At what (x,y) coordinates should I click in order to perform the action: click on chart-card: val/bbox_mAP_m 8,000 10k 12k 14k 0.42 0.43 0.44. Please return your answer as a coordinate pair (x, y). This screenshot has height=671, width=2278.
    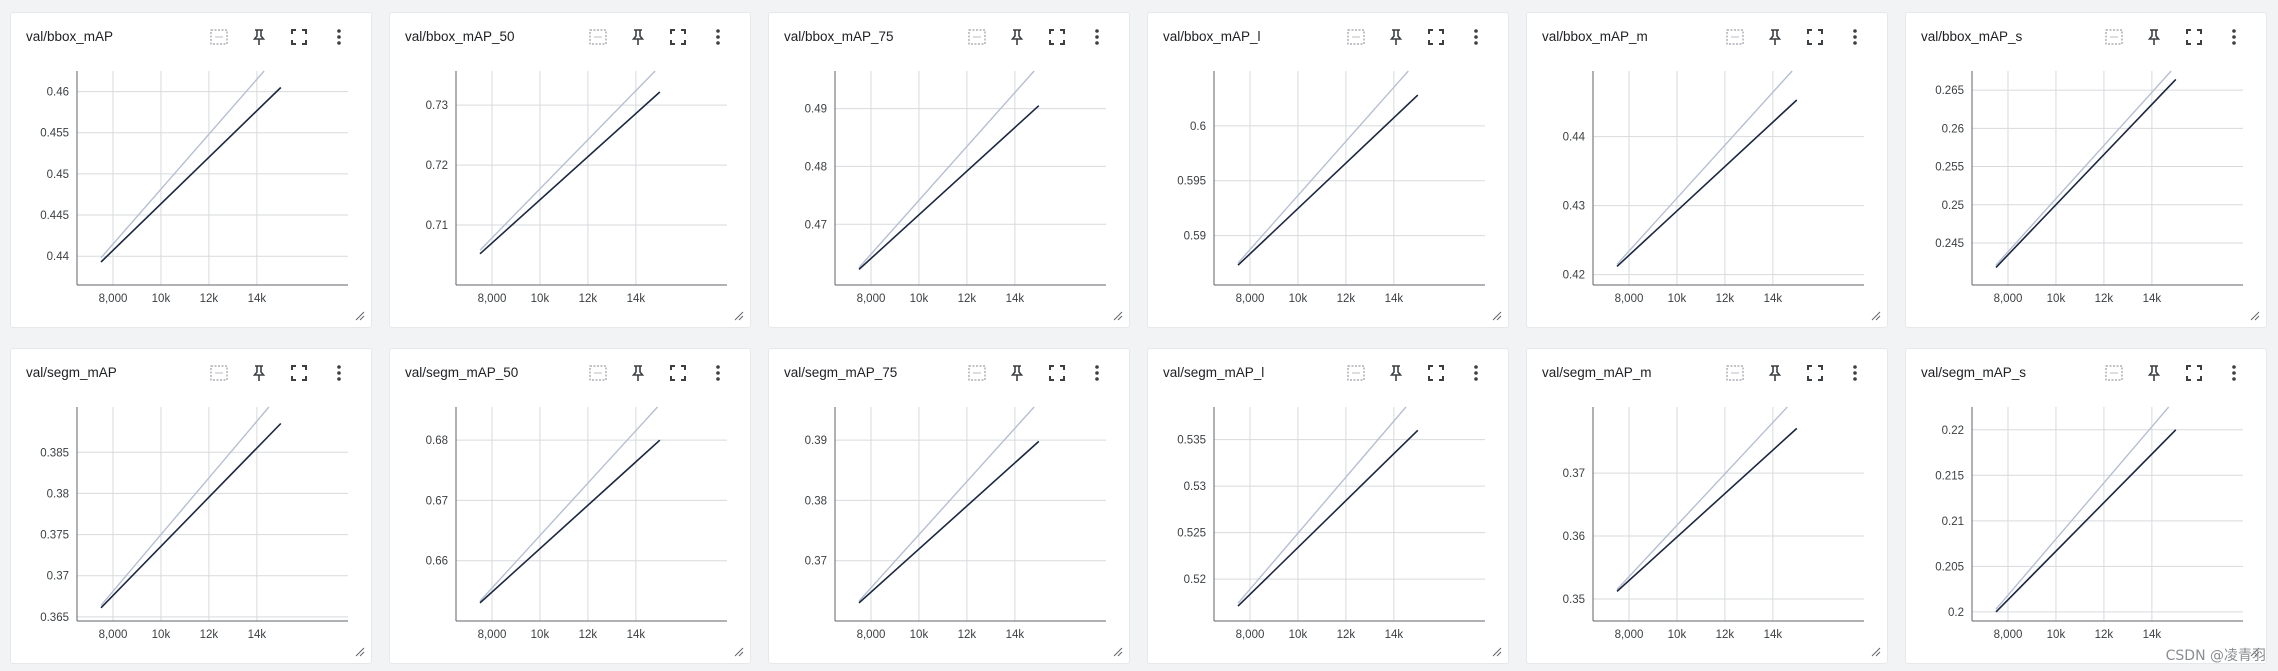
    Looking at the image, I should click on (1707, 170).